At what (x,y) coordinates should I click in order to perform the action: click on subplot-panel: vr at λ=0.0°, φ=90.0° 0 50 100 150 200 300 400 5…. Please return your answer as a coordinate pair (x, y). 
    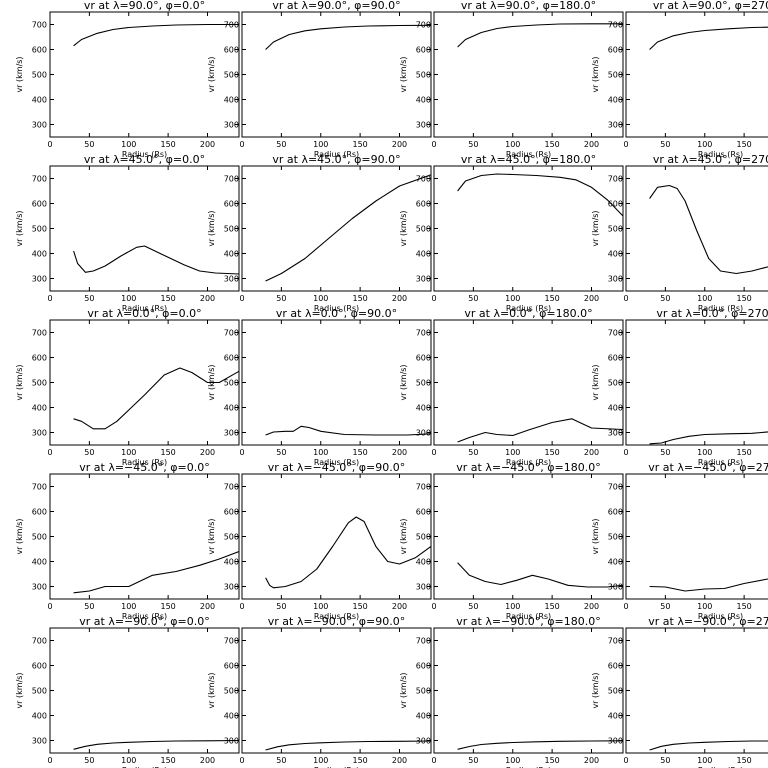
    Looking at the image, I should click on (319, 387).